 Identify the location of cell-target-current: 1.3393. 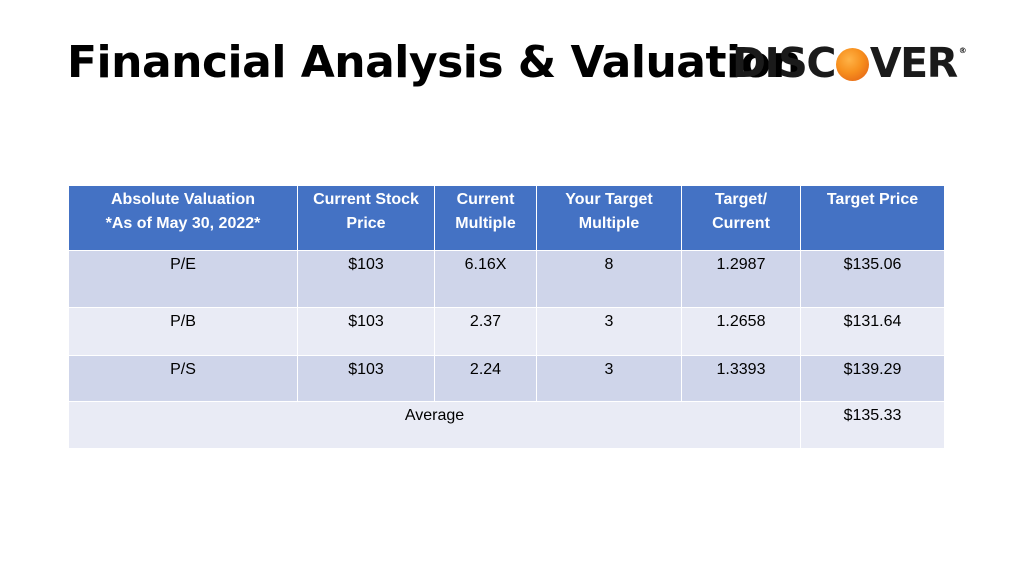
(741, 378).